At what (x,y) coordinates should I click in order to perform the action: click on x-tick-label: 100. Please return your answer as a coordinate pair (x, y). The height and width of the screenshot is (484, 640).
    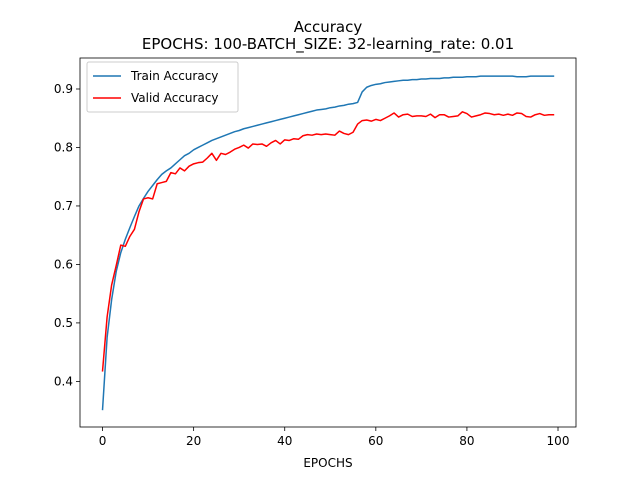
    Looking at the image, I should click on (558, 441).